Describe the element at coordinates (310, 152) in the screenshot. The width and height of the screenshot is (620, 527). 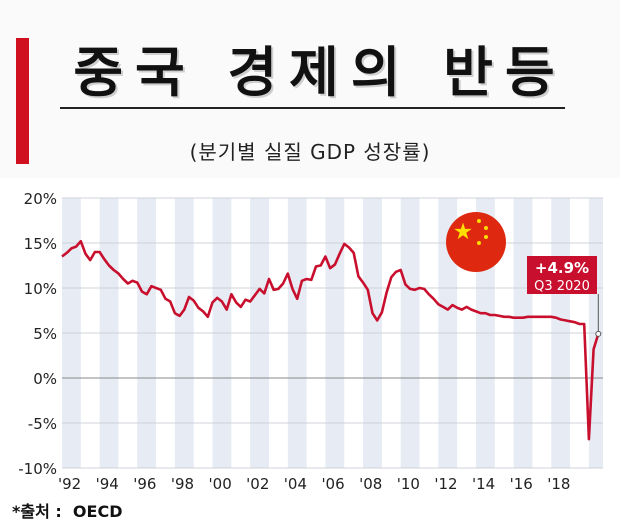
I see `chart-subtitle: (분기별 실질 GDP 성장률)` at that location.